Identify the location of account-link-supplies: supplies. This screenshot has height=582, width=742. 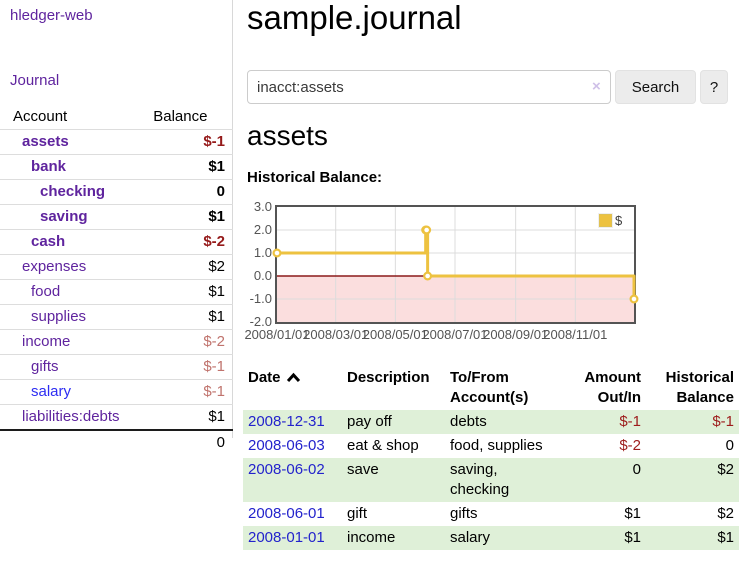
(59, 316).